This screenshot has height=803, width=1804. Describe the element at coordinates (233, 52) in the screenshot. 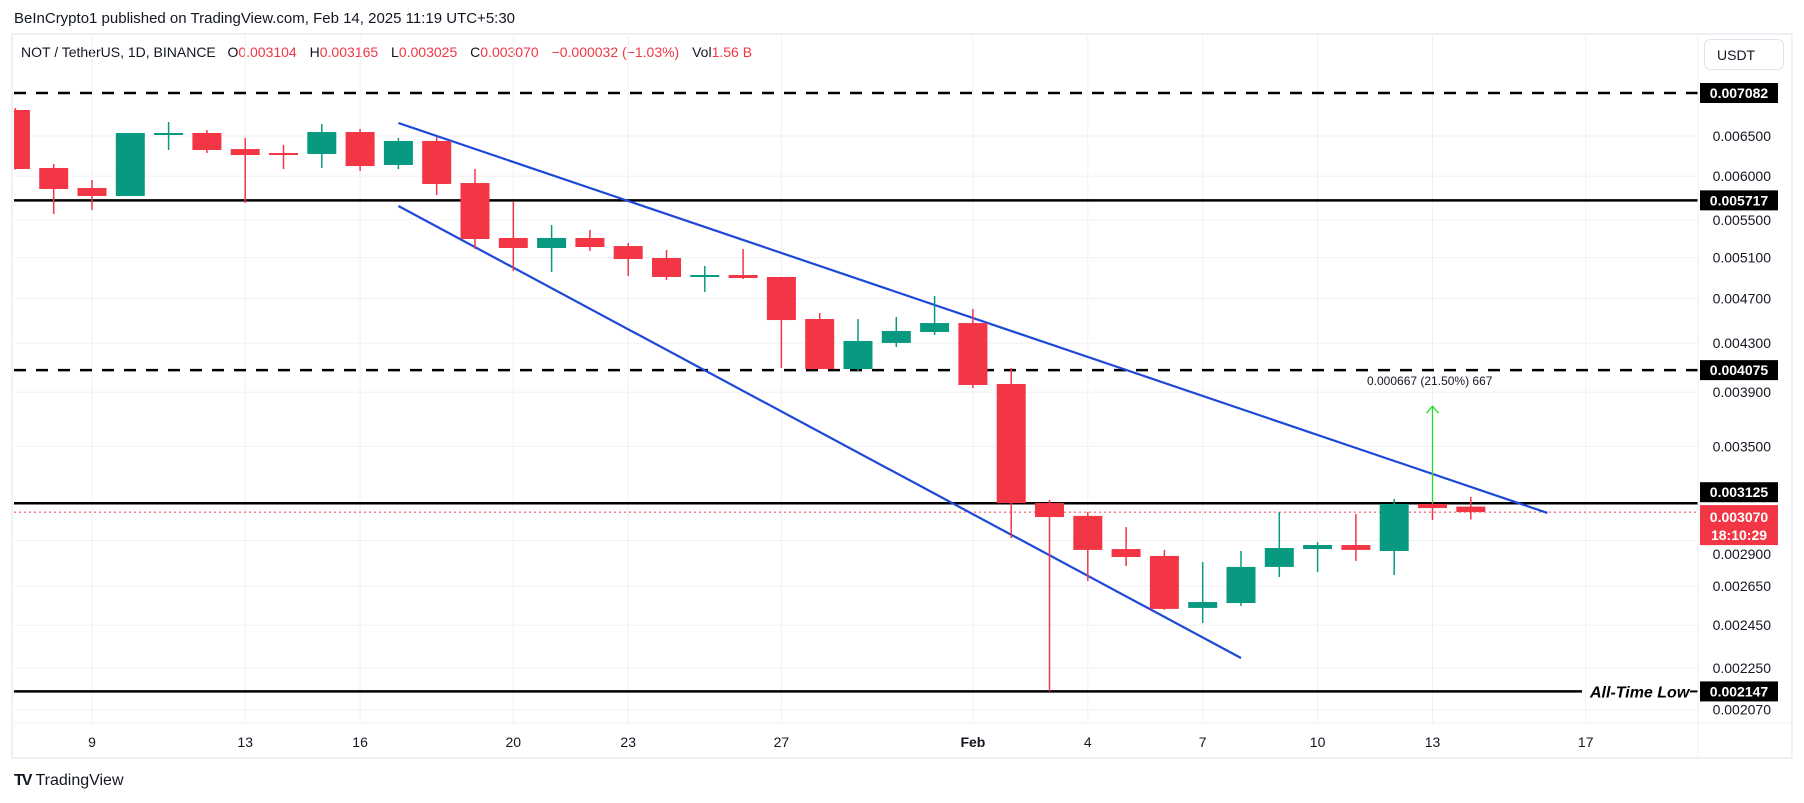

I see `open-key: O` at that location.